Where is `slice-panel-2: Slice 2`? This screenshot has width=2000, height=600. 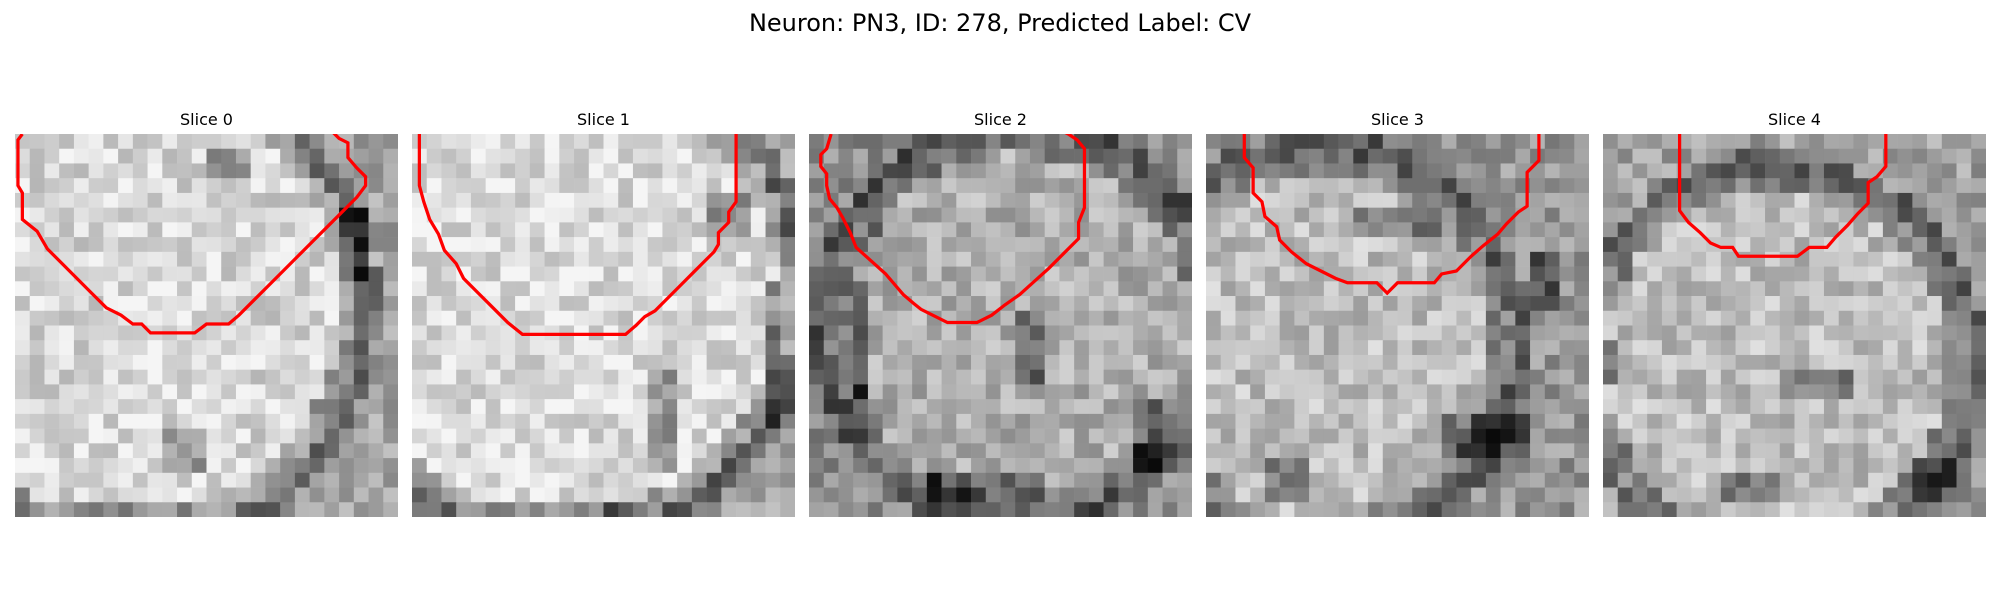 slice-panel-2: Slice 2 is located at coordinates (1000, 313).